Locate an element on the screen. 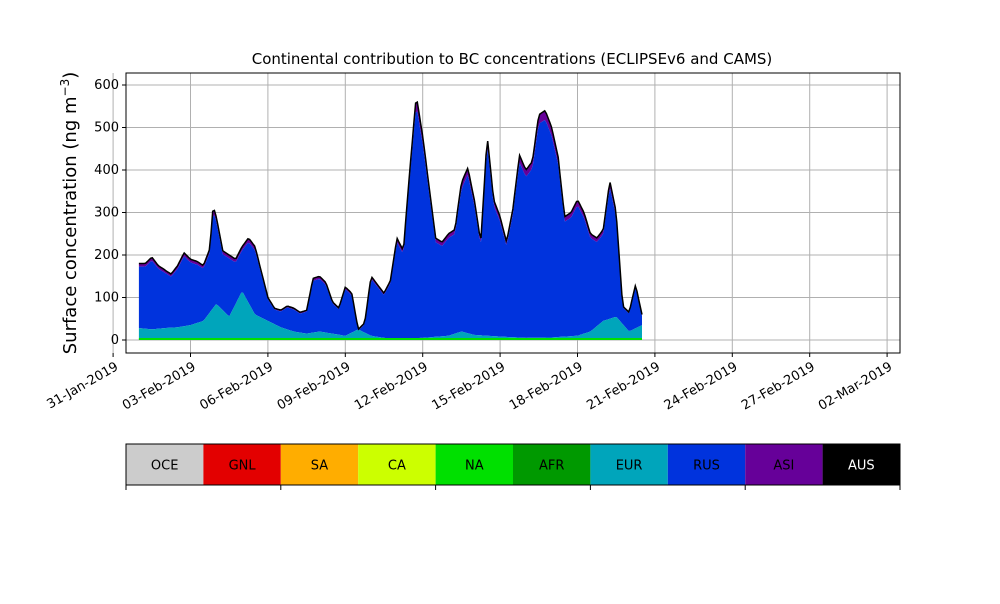 The image size is (1000, 604). area-eur is located at coordinates (390, 316).